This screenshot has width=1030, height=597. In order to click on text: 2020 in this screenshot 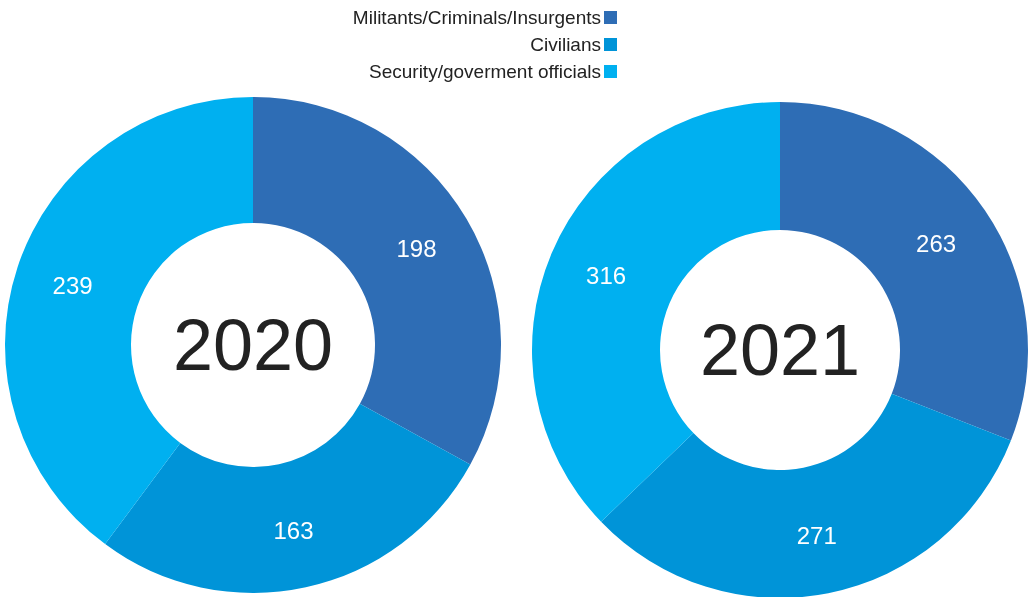, I will do `click(253, 345)`.